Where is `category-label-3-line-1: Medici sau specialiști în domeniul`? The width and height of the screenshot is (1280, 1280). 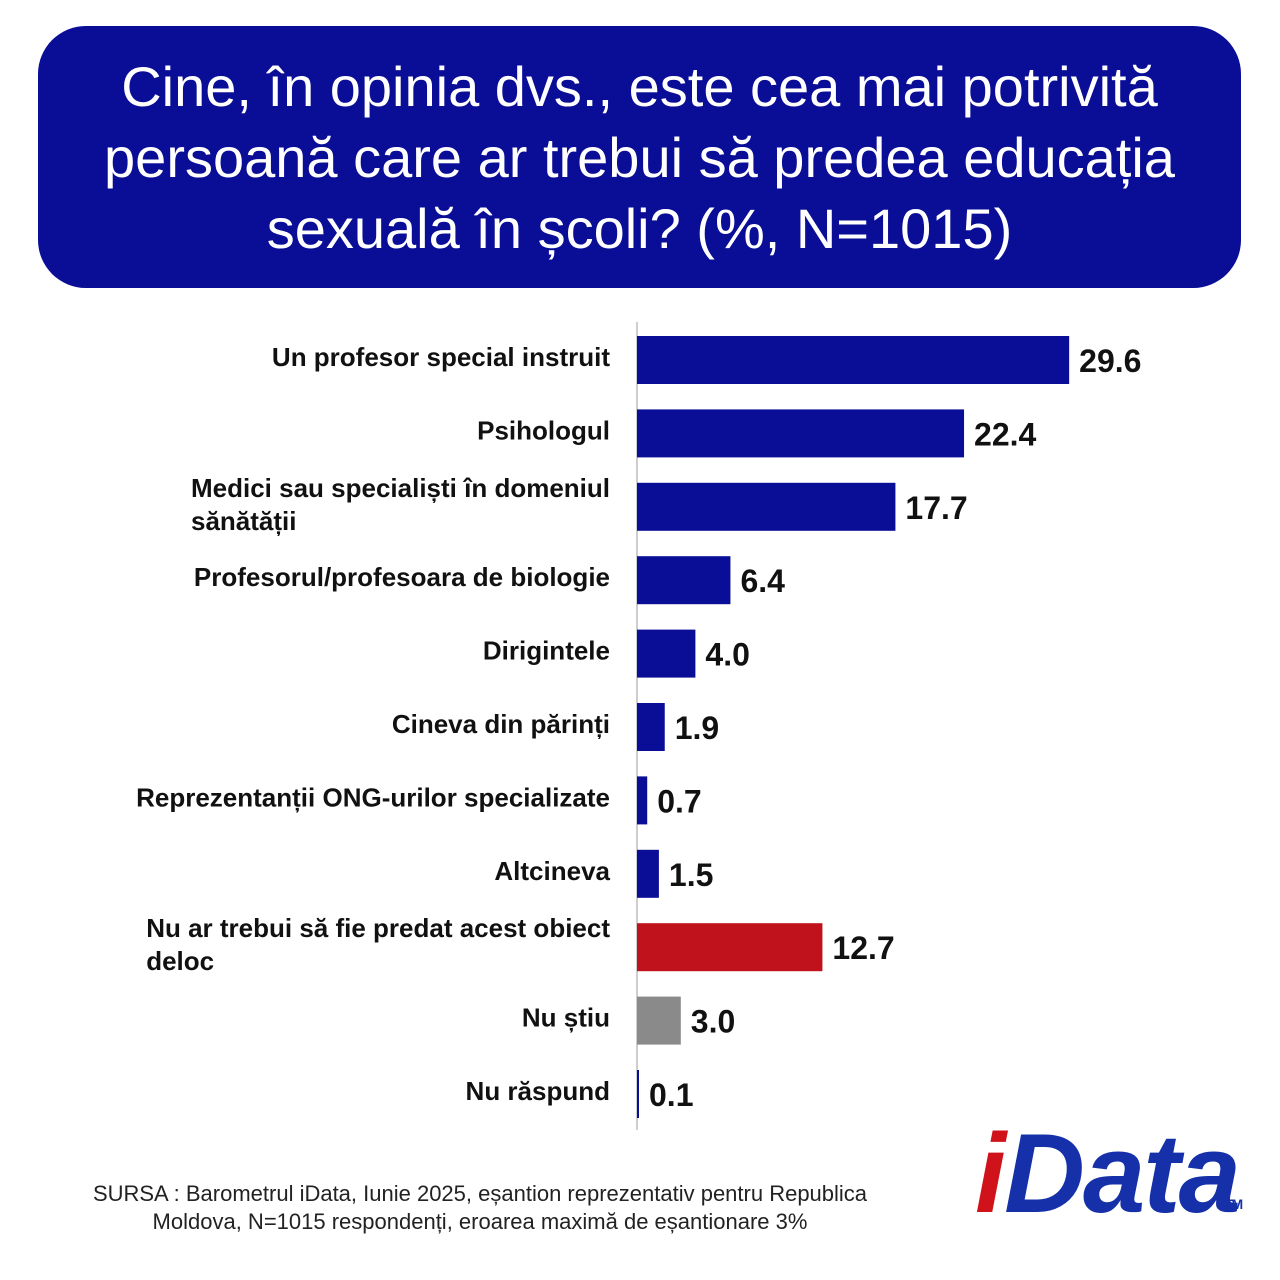 category-label-3-line-1: Medici sau specialiști în domeniul is located at coordinates (400, 488).